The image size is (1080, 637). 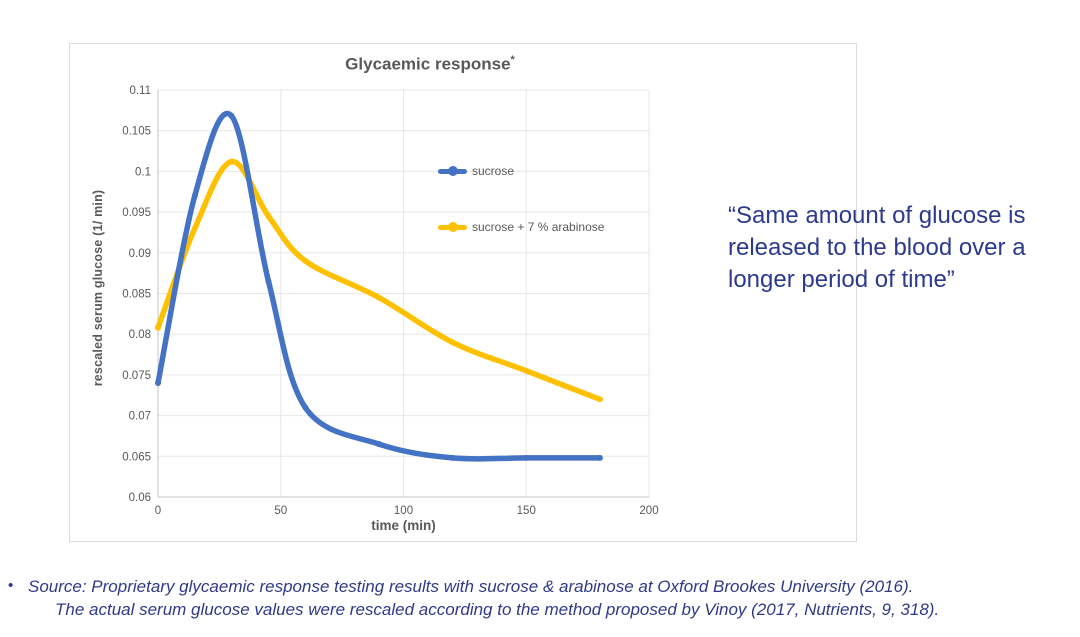 What do you see at coordinates (140, 91) in the screenshot?
I see `y-tick-label: 0.11` at bounding box center [140, 91].